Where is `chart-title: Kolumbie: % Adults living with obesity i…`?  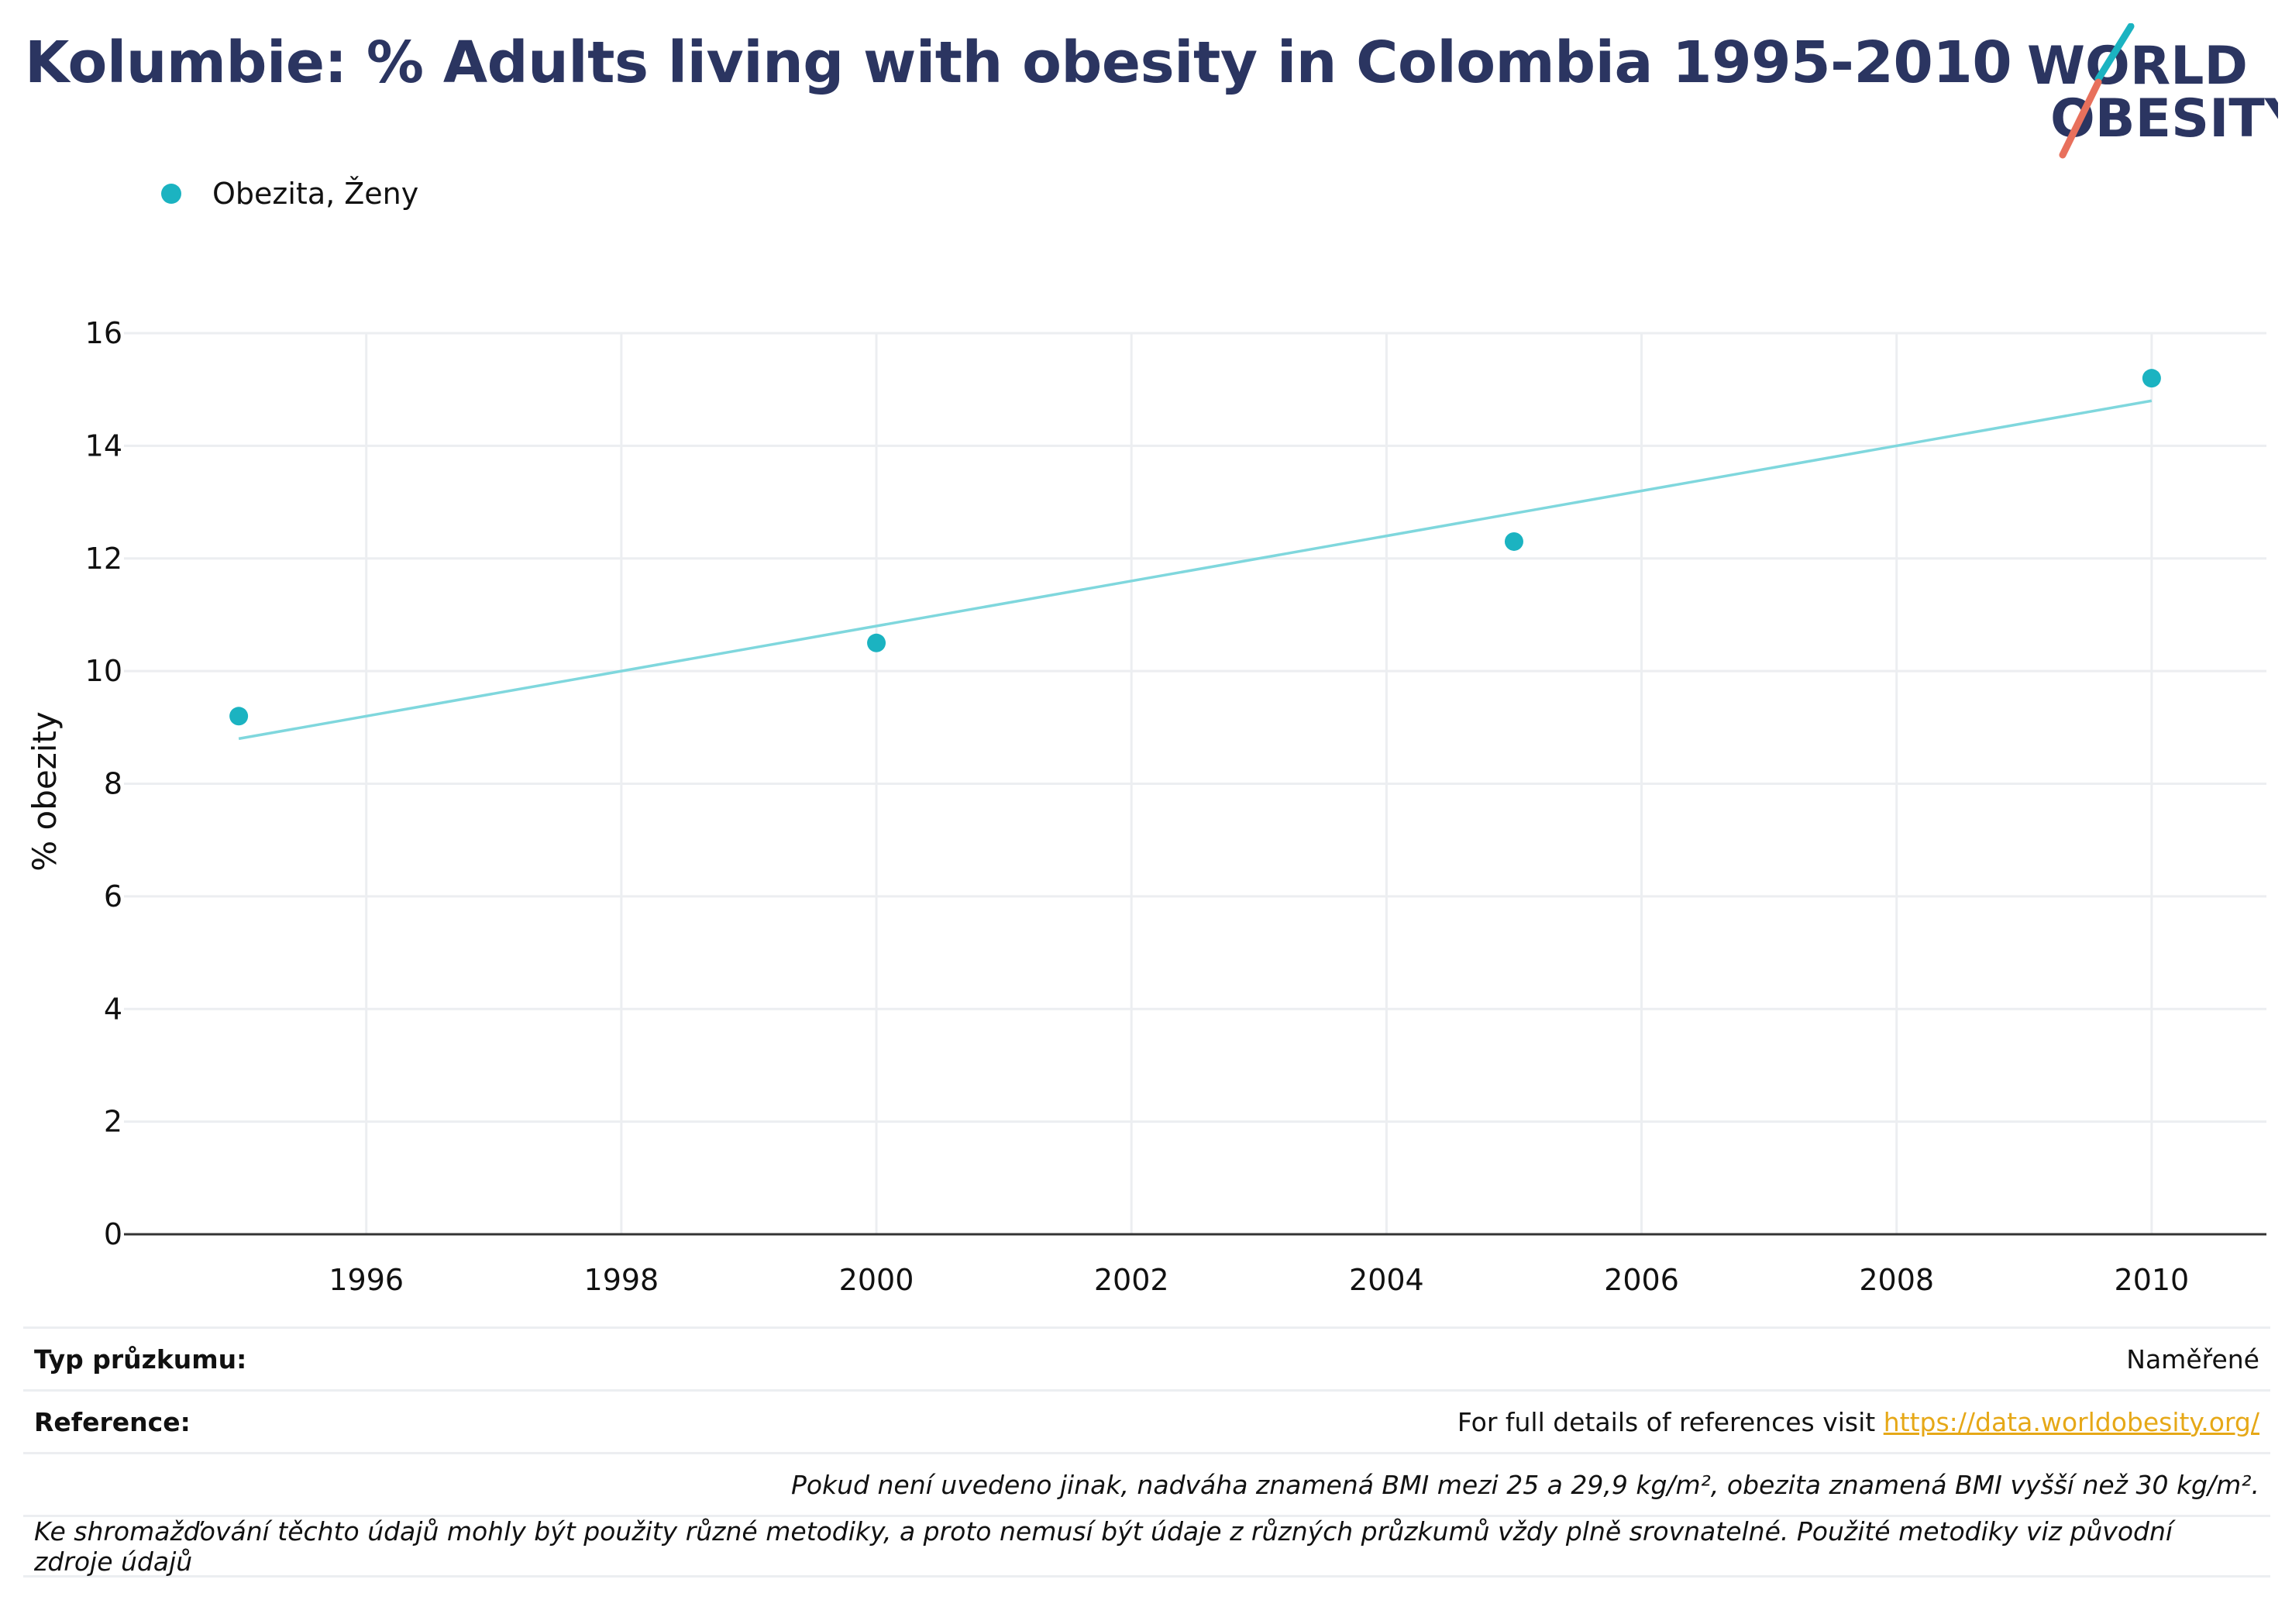
chart-title: Kolumbie: % Adults living with obesity i… is located at coordinates (1018, 62).